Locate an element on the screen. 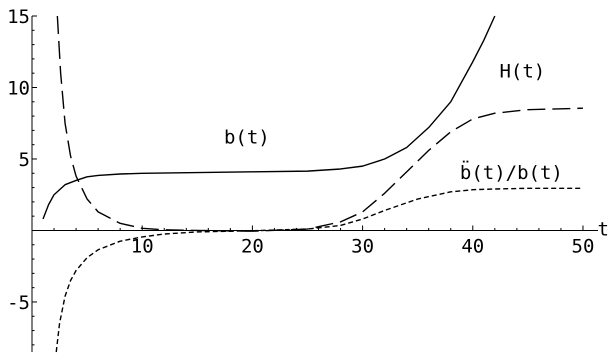  y-tick-label: 15 is located at coordinates (18, 17).